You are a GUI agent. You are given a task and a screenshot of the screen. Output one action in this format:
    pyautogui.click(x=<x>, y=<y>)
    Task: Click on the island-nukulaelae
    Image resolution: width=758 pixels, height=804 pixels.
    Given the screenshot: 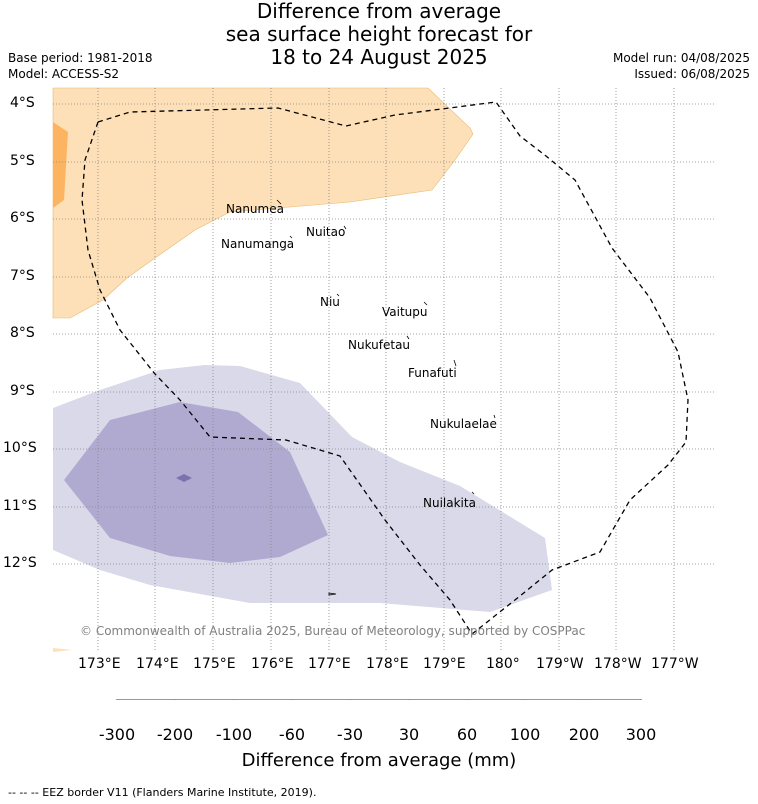 What is the action you would take?
    pyautogui.click(x=494, y=416)
    